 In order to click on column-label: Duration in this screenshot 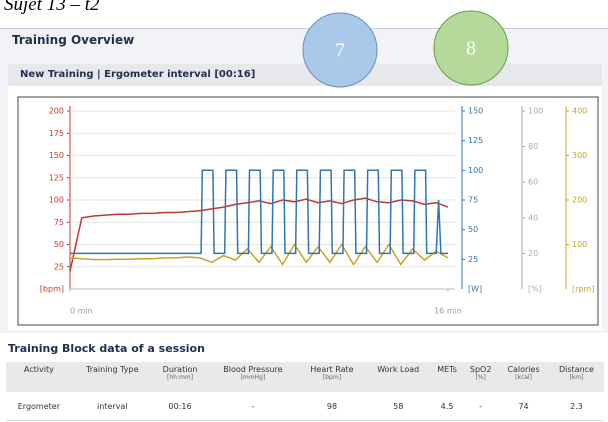, I will do `click(180, 369)`.